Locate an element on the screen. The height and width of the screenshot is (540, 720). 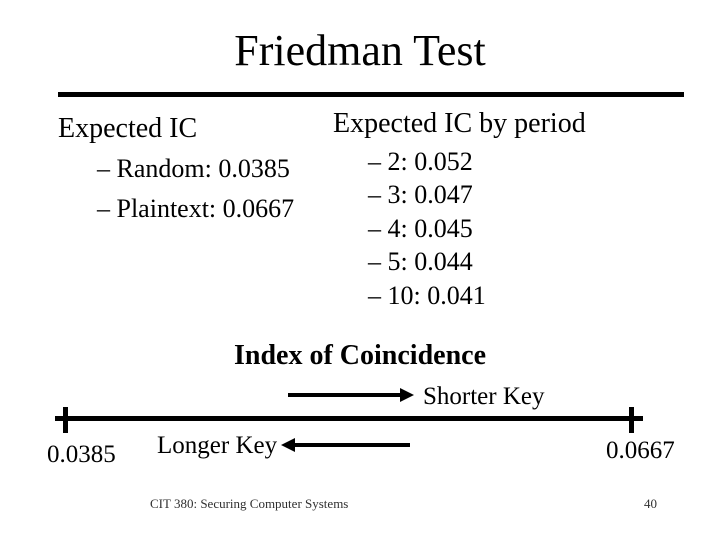
slide-title: Friedman Test is located at coordinates (360, 50).